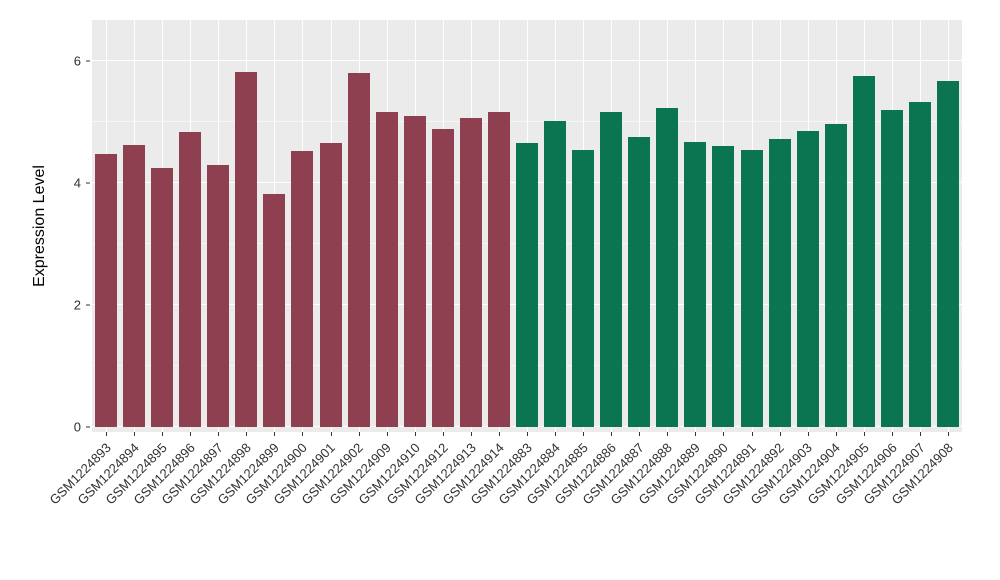  Describe the element at coordinates (77, 183) in the screenshot. I see `y-tick-label: 4` at that location.